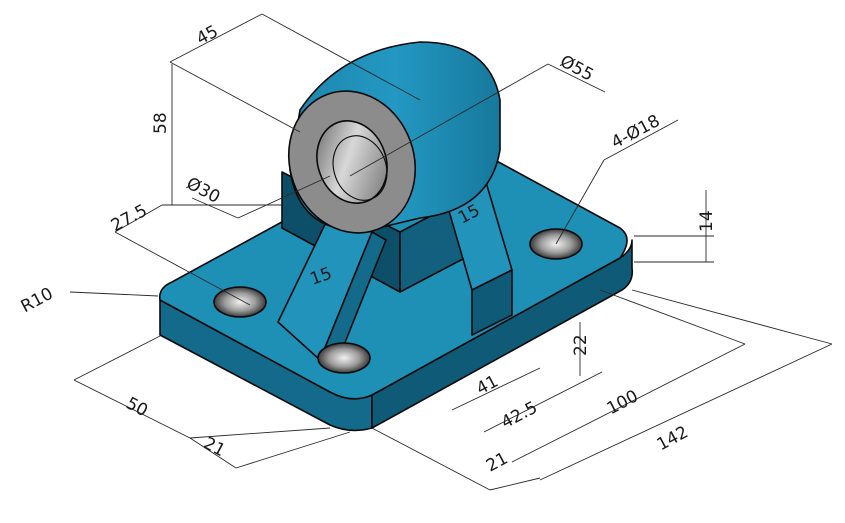 The width and height of the screenshot is (845, 523). What do you see at coordinates (623, 402) in the screenshot?
I see `dim-100: 100` at bounding box center [623, 402].